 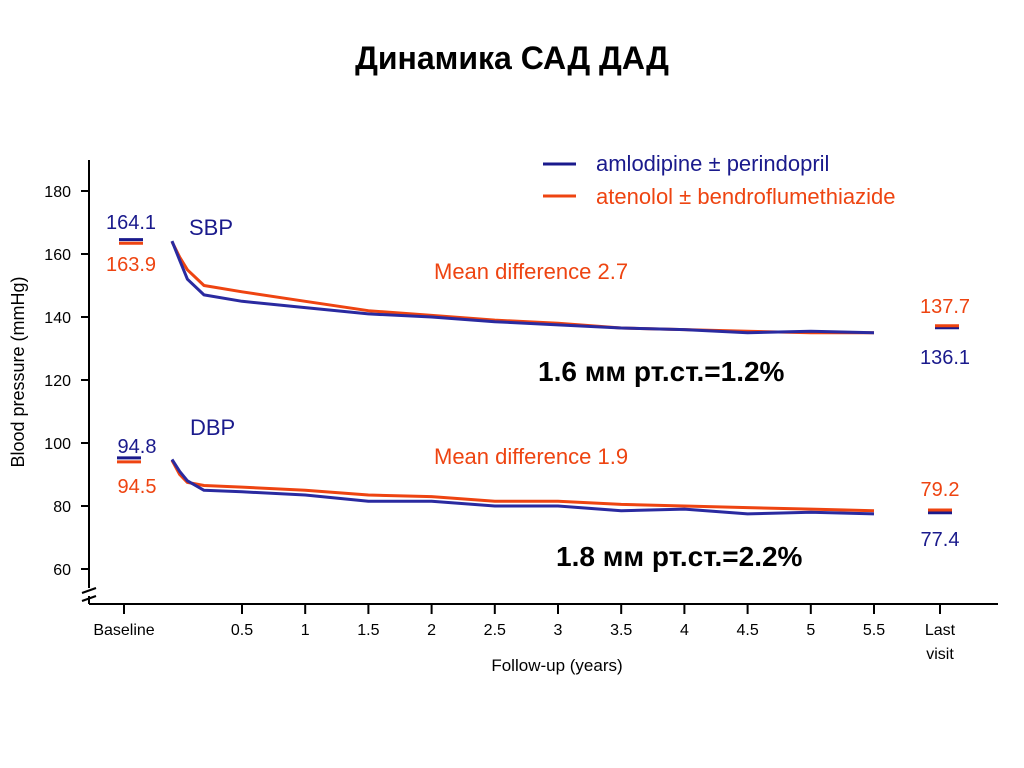 I want to click on y-tick-label: 120, so click(x=57, y=381).